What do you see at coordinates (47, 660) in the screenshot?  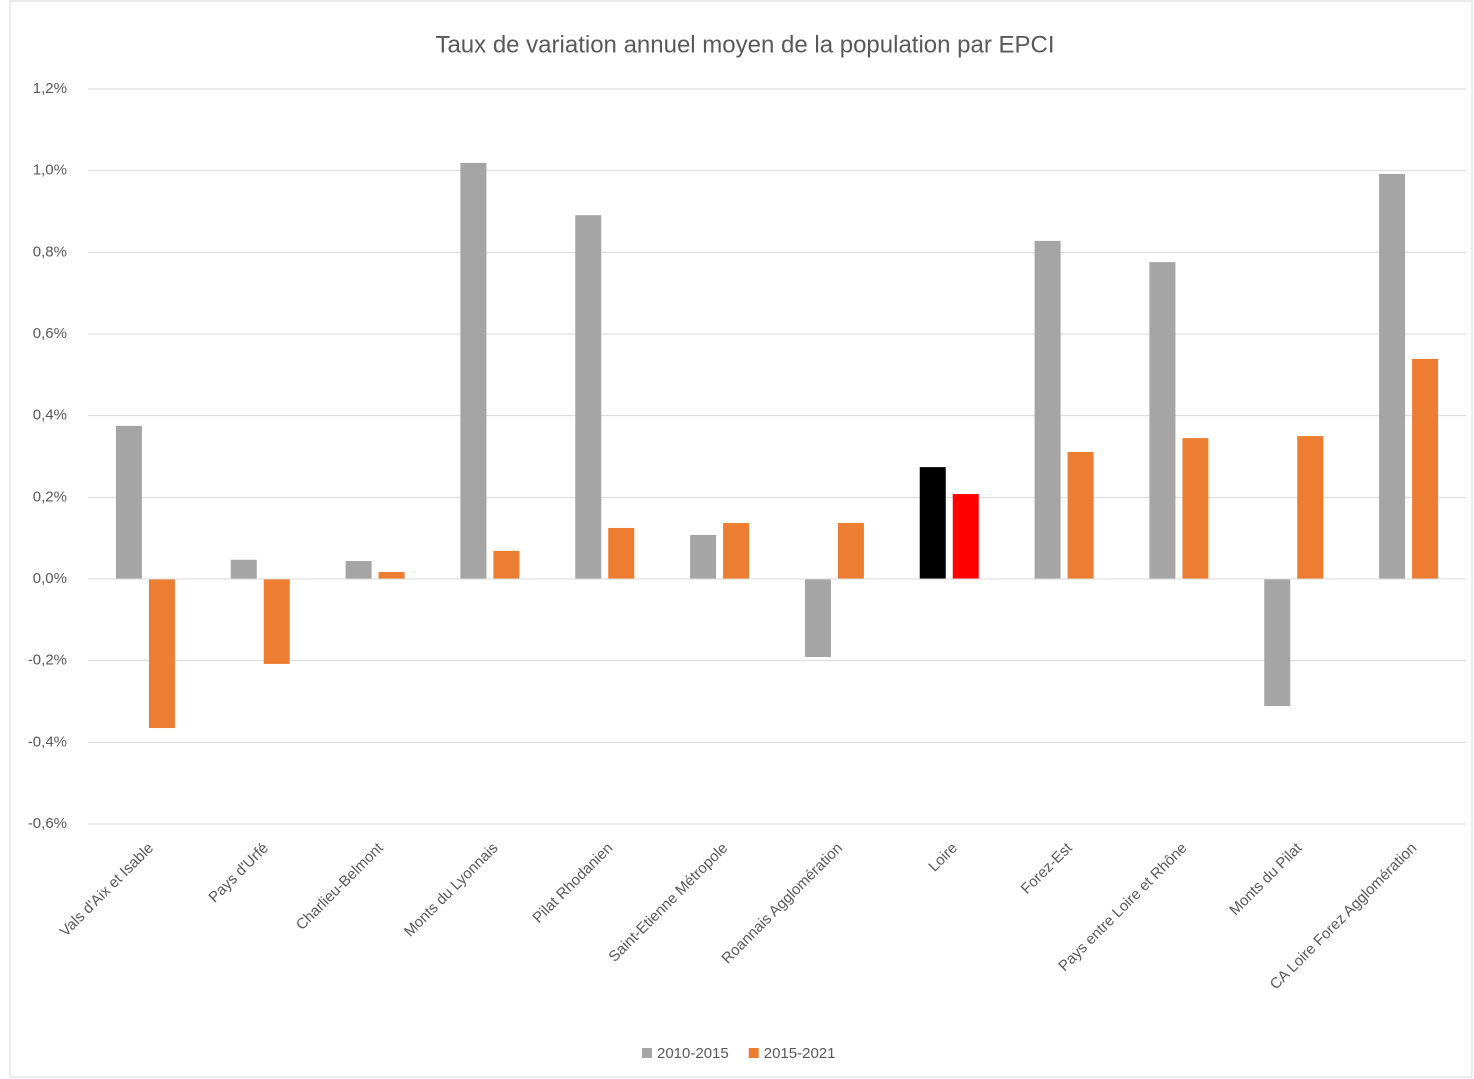 I see `y-tick-label: -0,2%` at bounding box center [47, 660].